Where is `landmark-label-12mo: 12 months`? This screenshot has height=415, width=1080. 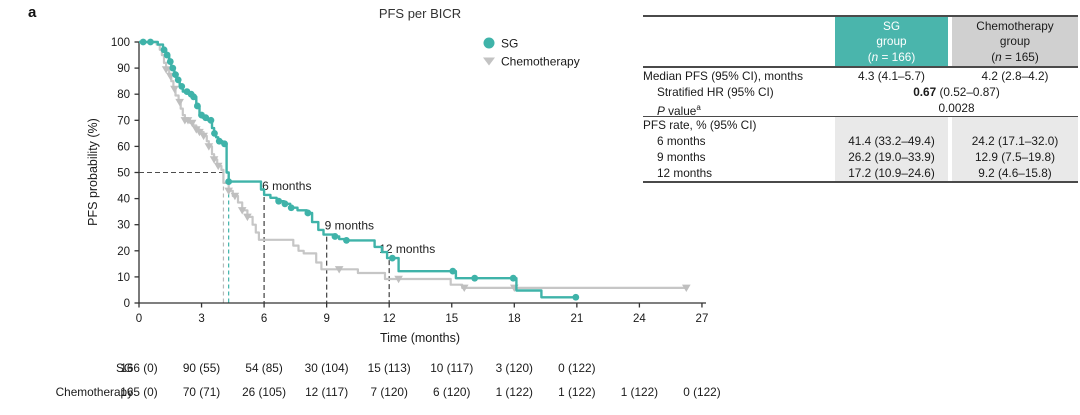
landmark-label-12mo: 12 months is located at coordinates (407, 249).